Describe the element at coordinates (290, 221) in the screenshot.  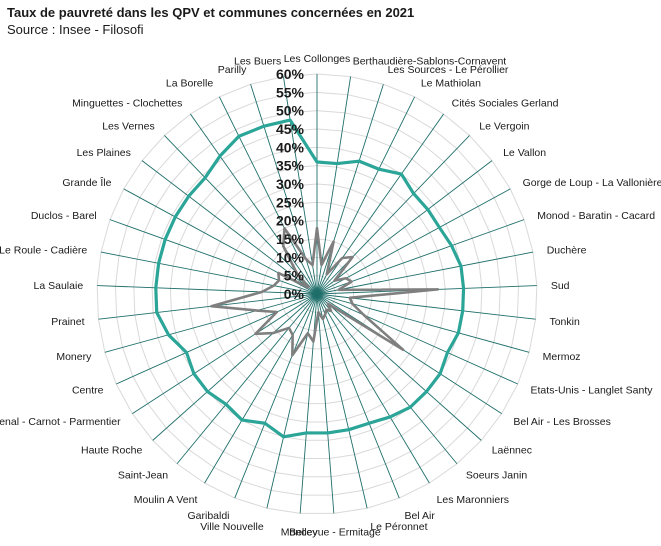
I see `r-tick-label: 20%` at that location.